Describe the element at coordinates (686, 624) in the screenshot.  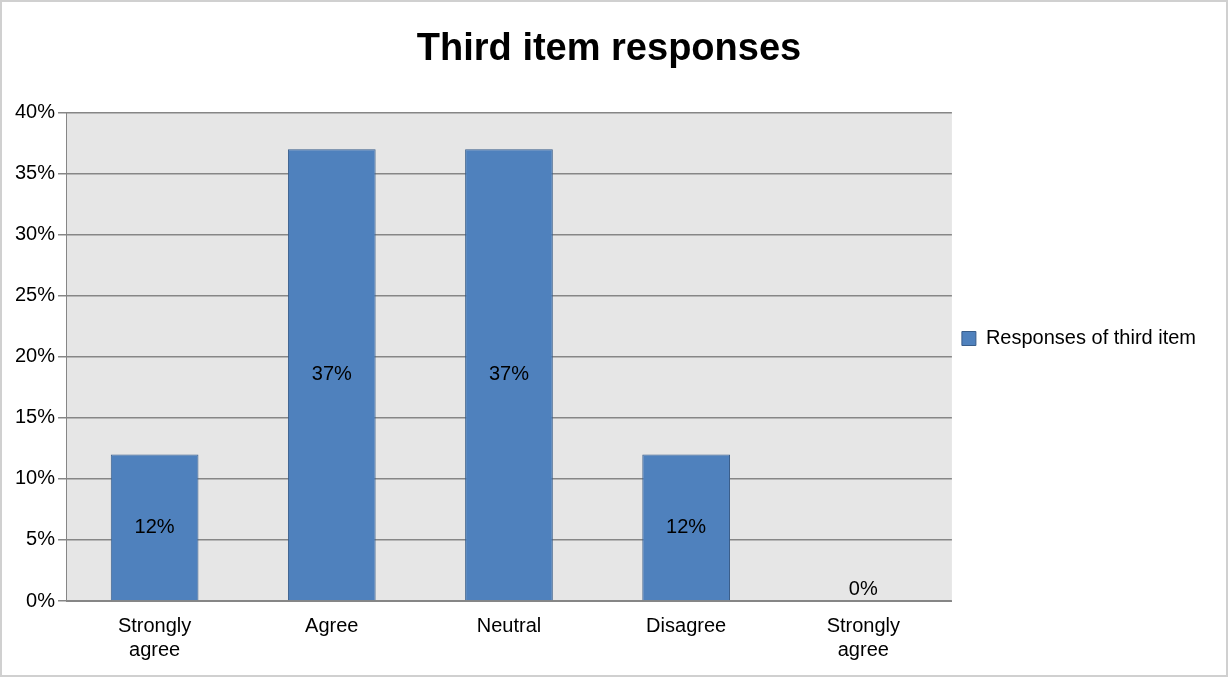
I see `x-tick-label: Disagree` at that location.